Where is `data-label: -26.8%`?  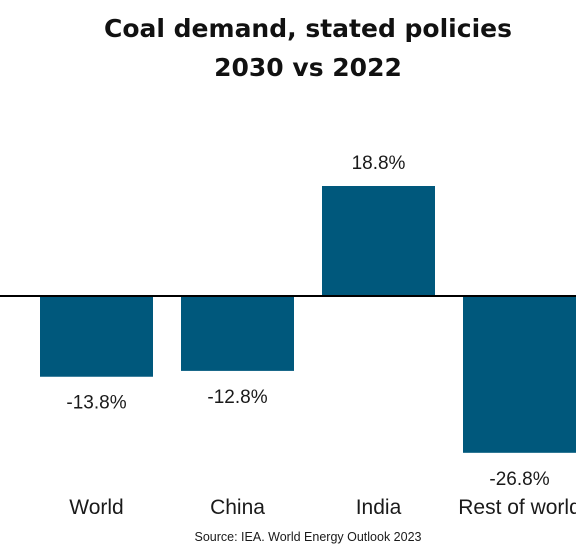
data-label: -26.8% is located at coordinates (519, 479).